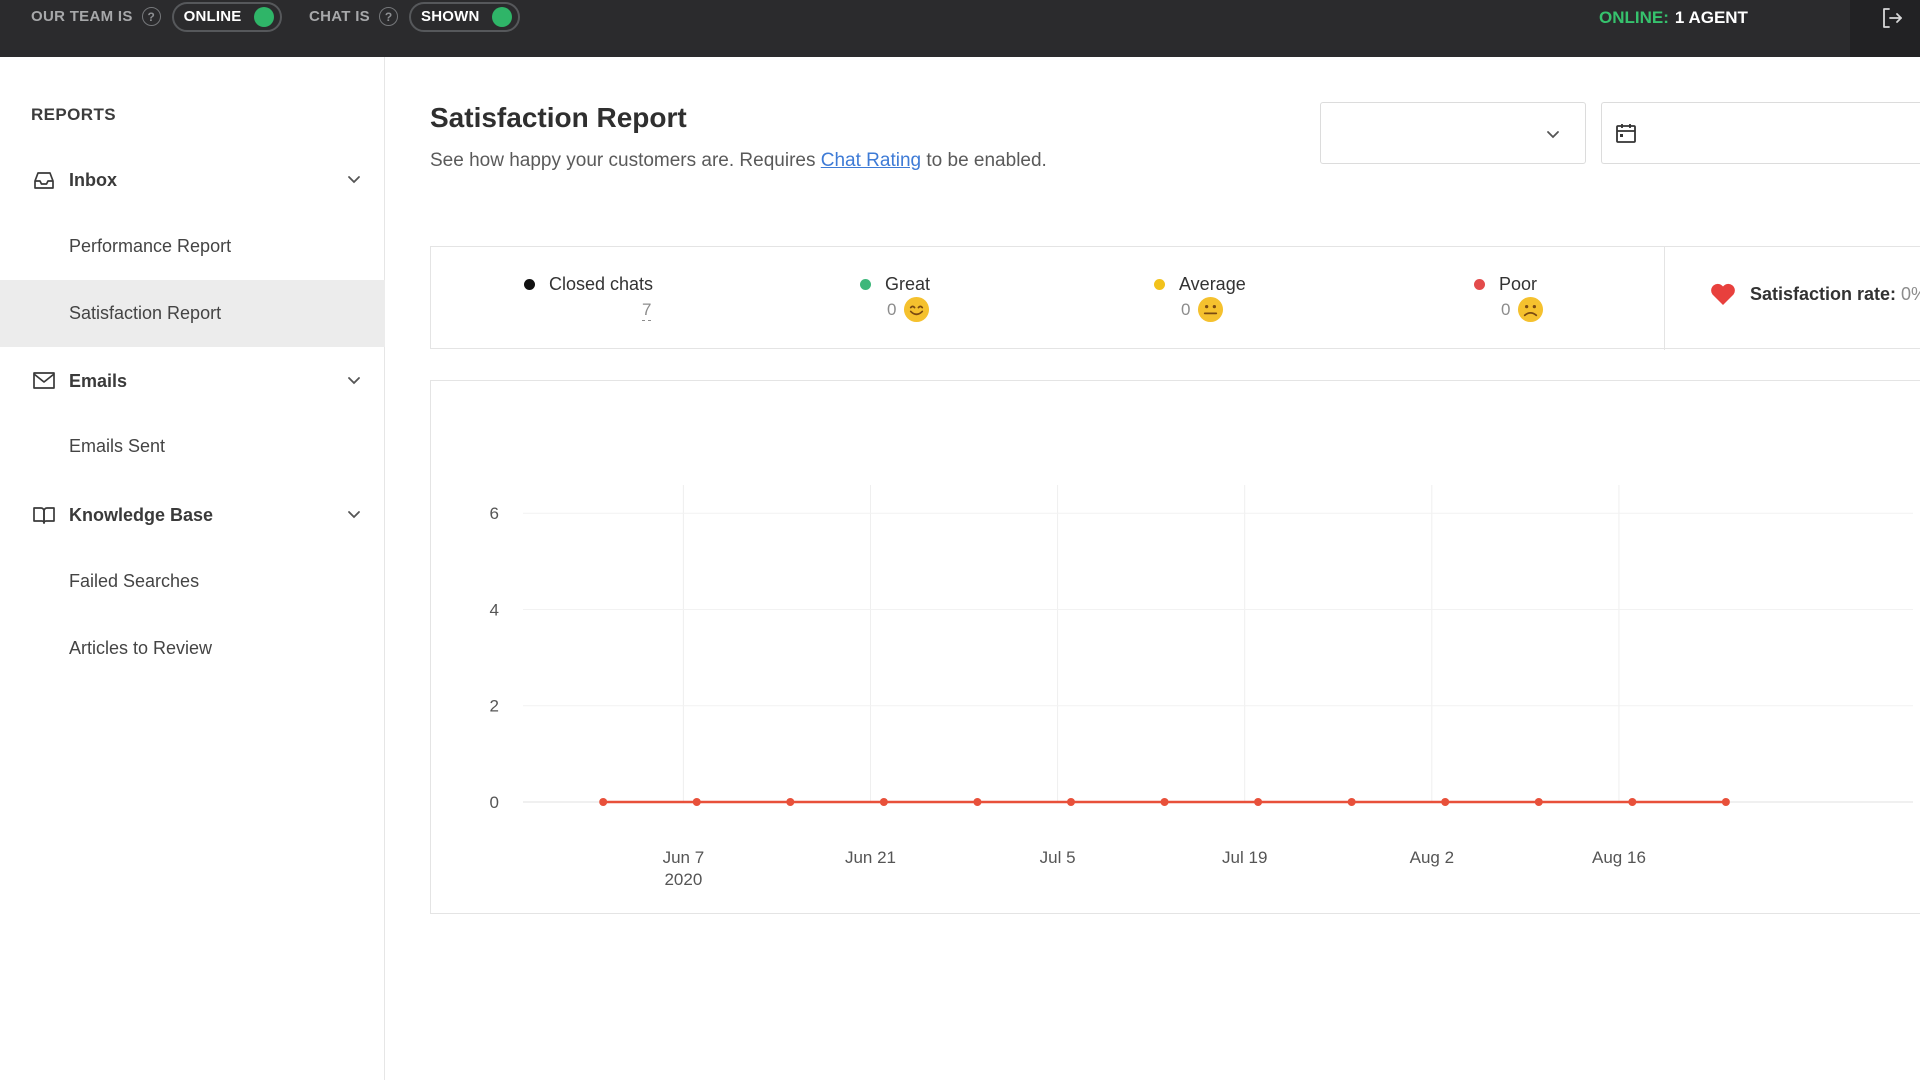 The width and height of the screenshot is (1920, 1080). I want to click on calendar-icon, so click(1626, 133).